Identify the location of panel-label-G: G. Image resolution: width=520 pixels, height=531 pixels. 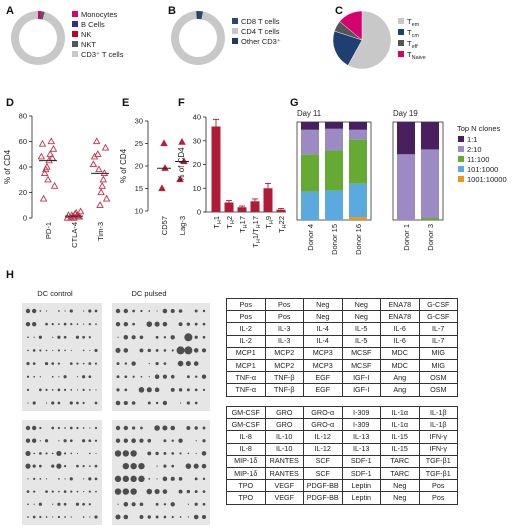
(294, 103).